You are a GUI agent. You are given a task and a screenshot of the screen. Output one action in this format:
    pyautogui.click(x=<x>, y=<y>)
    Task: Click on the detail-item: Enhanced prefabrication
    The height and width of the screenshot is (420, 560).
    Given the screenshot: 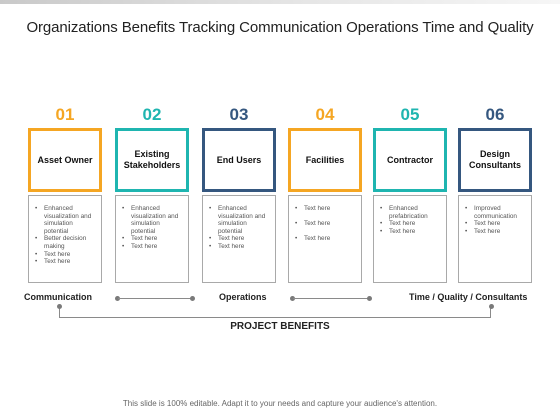 What is the action you would take?
    pyautogui.click(x=411, y=212)
    